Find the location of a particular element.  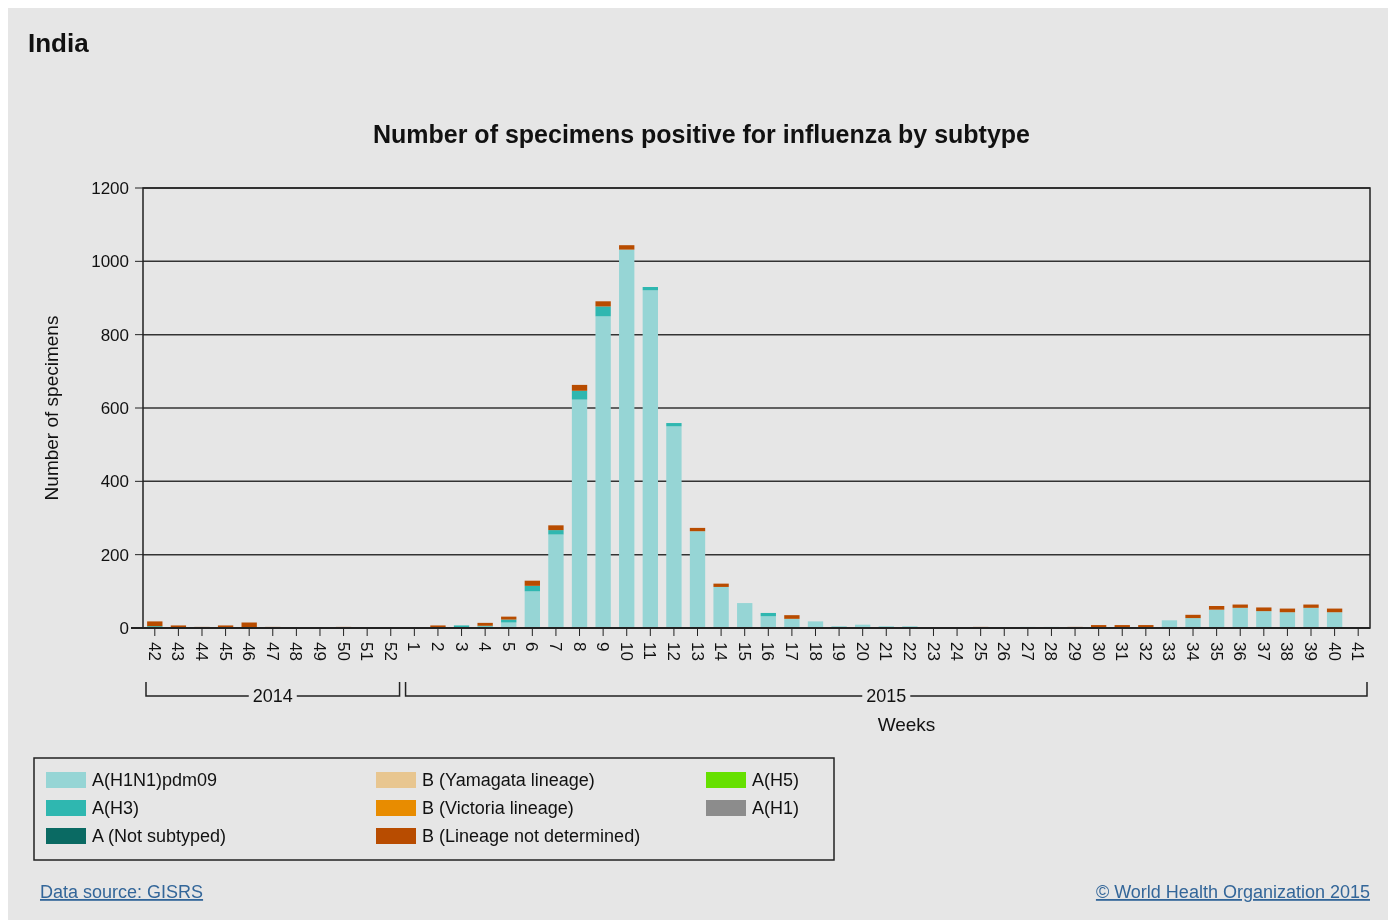

x-tick-label: 4 is located at coordinates (485, 647).